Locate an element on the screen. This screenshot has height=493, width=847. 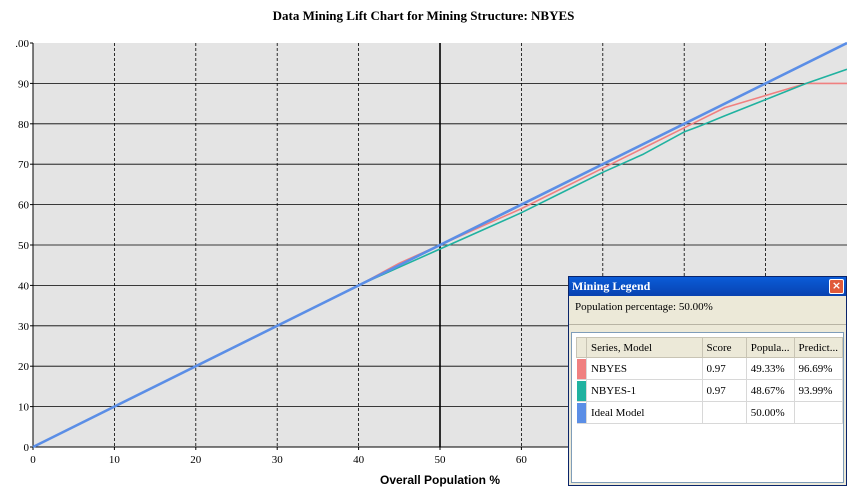
x-tick-label: 50 is located at coordinates (441, 460).